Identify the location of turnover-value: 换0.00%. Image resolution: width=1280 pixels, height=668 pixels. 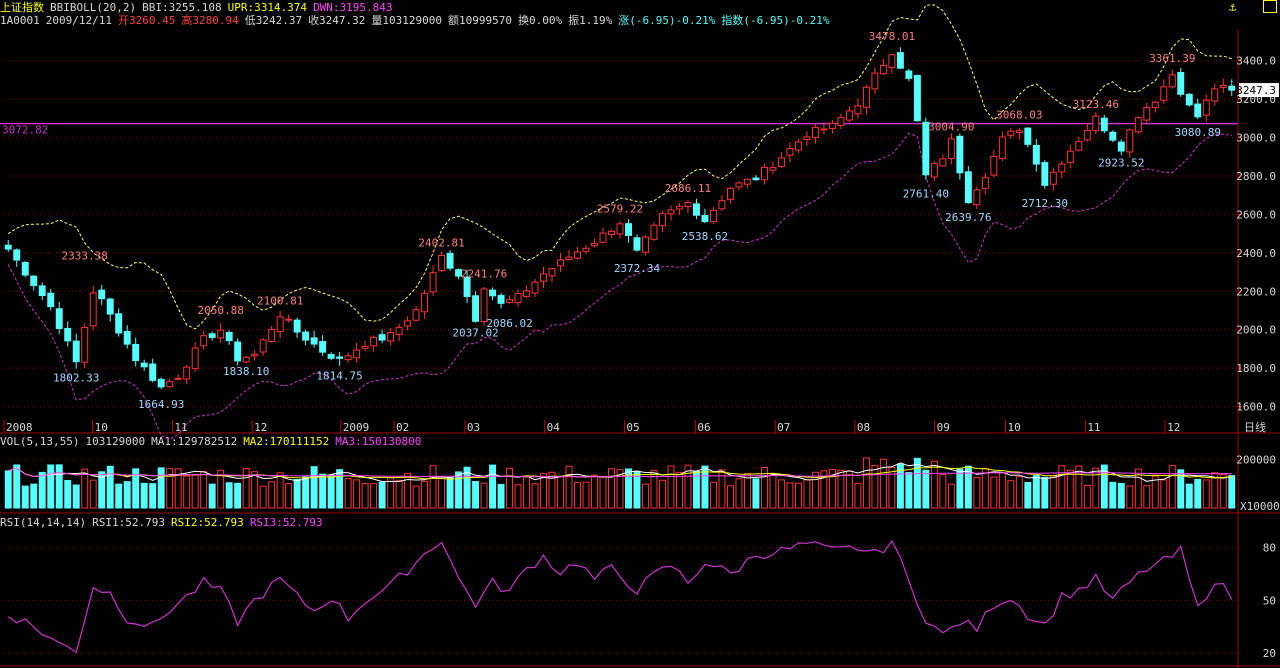
(540, 20).